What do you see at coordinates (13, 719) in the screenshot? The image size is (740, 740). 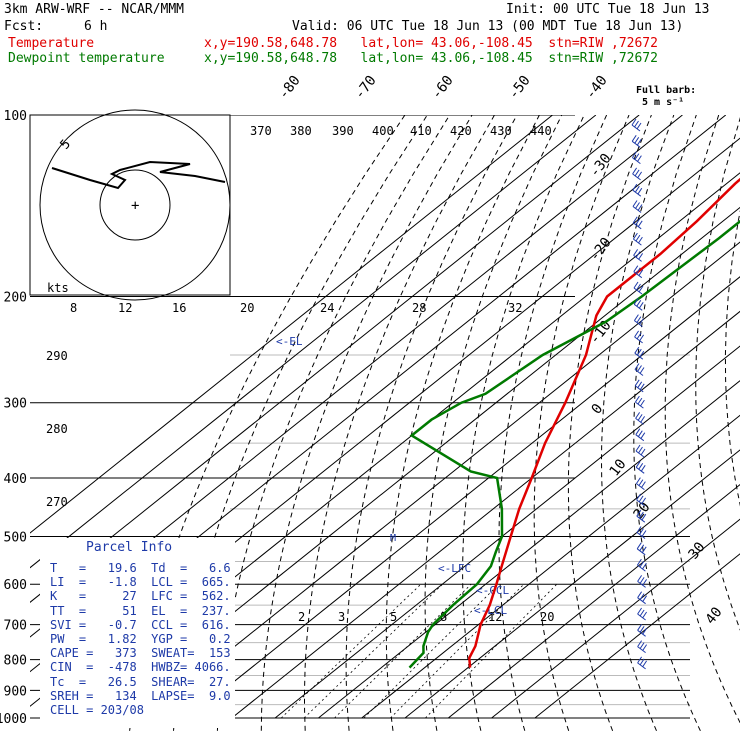 I see `pressure-tick-1000: 1000` at bounding box center [13, 719].